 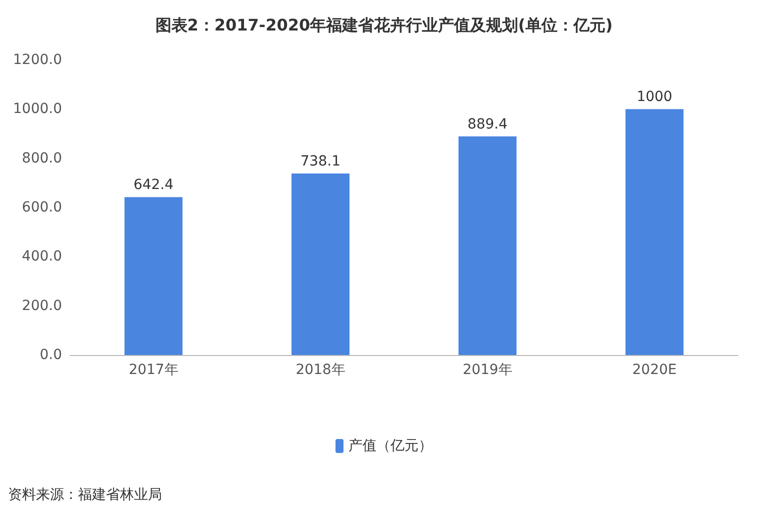 What do you see at coordinates (37, 60) in the screenshot?
I see `y-tick-label: 1200.0` at bounding box center [37, 60].